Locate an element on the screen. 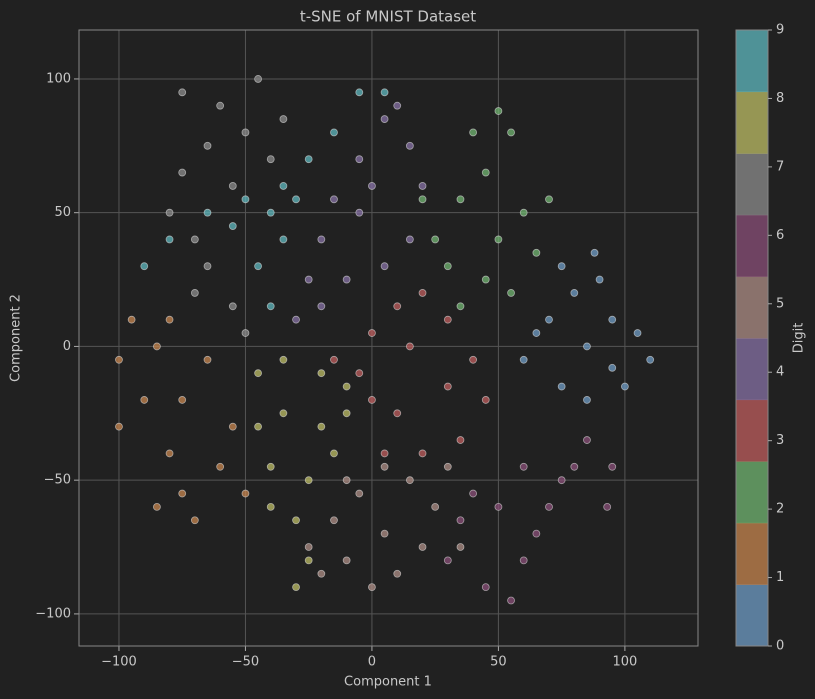  colorbar-tick-label: 7 is located at coordinates (780, 166).